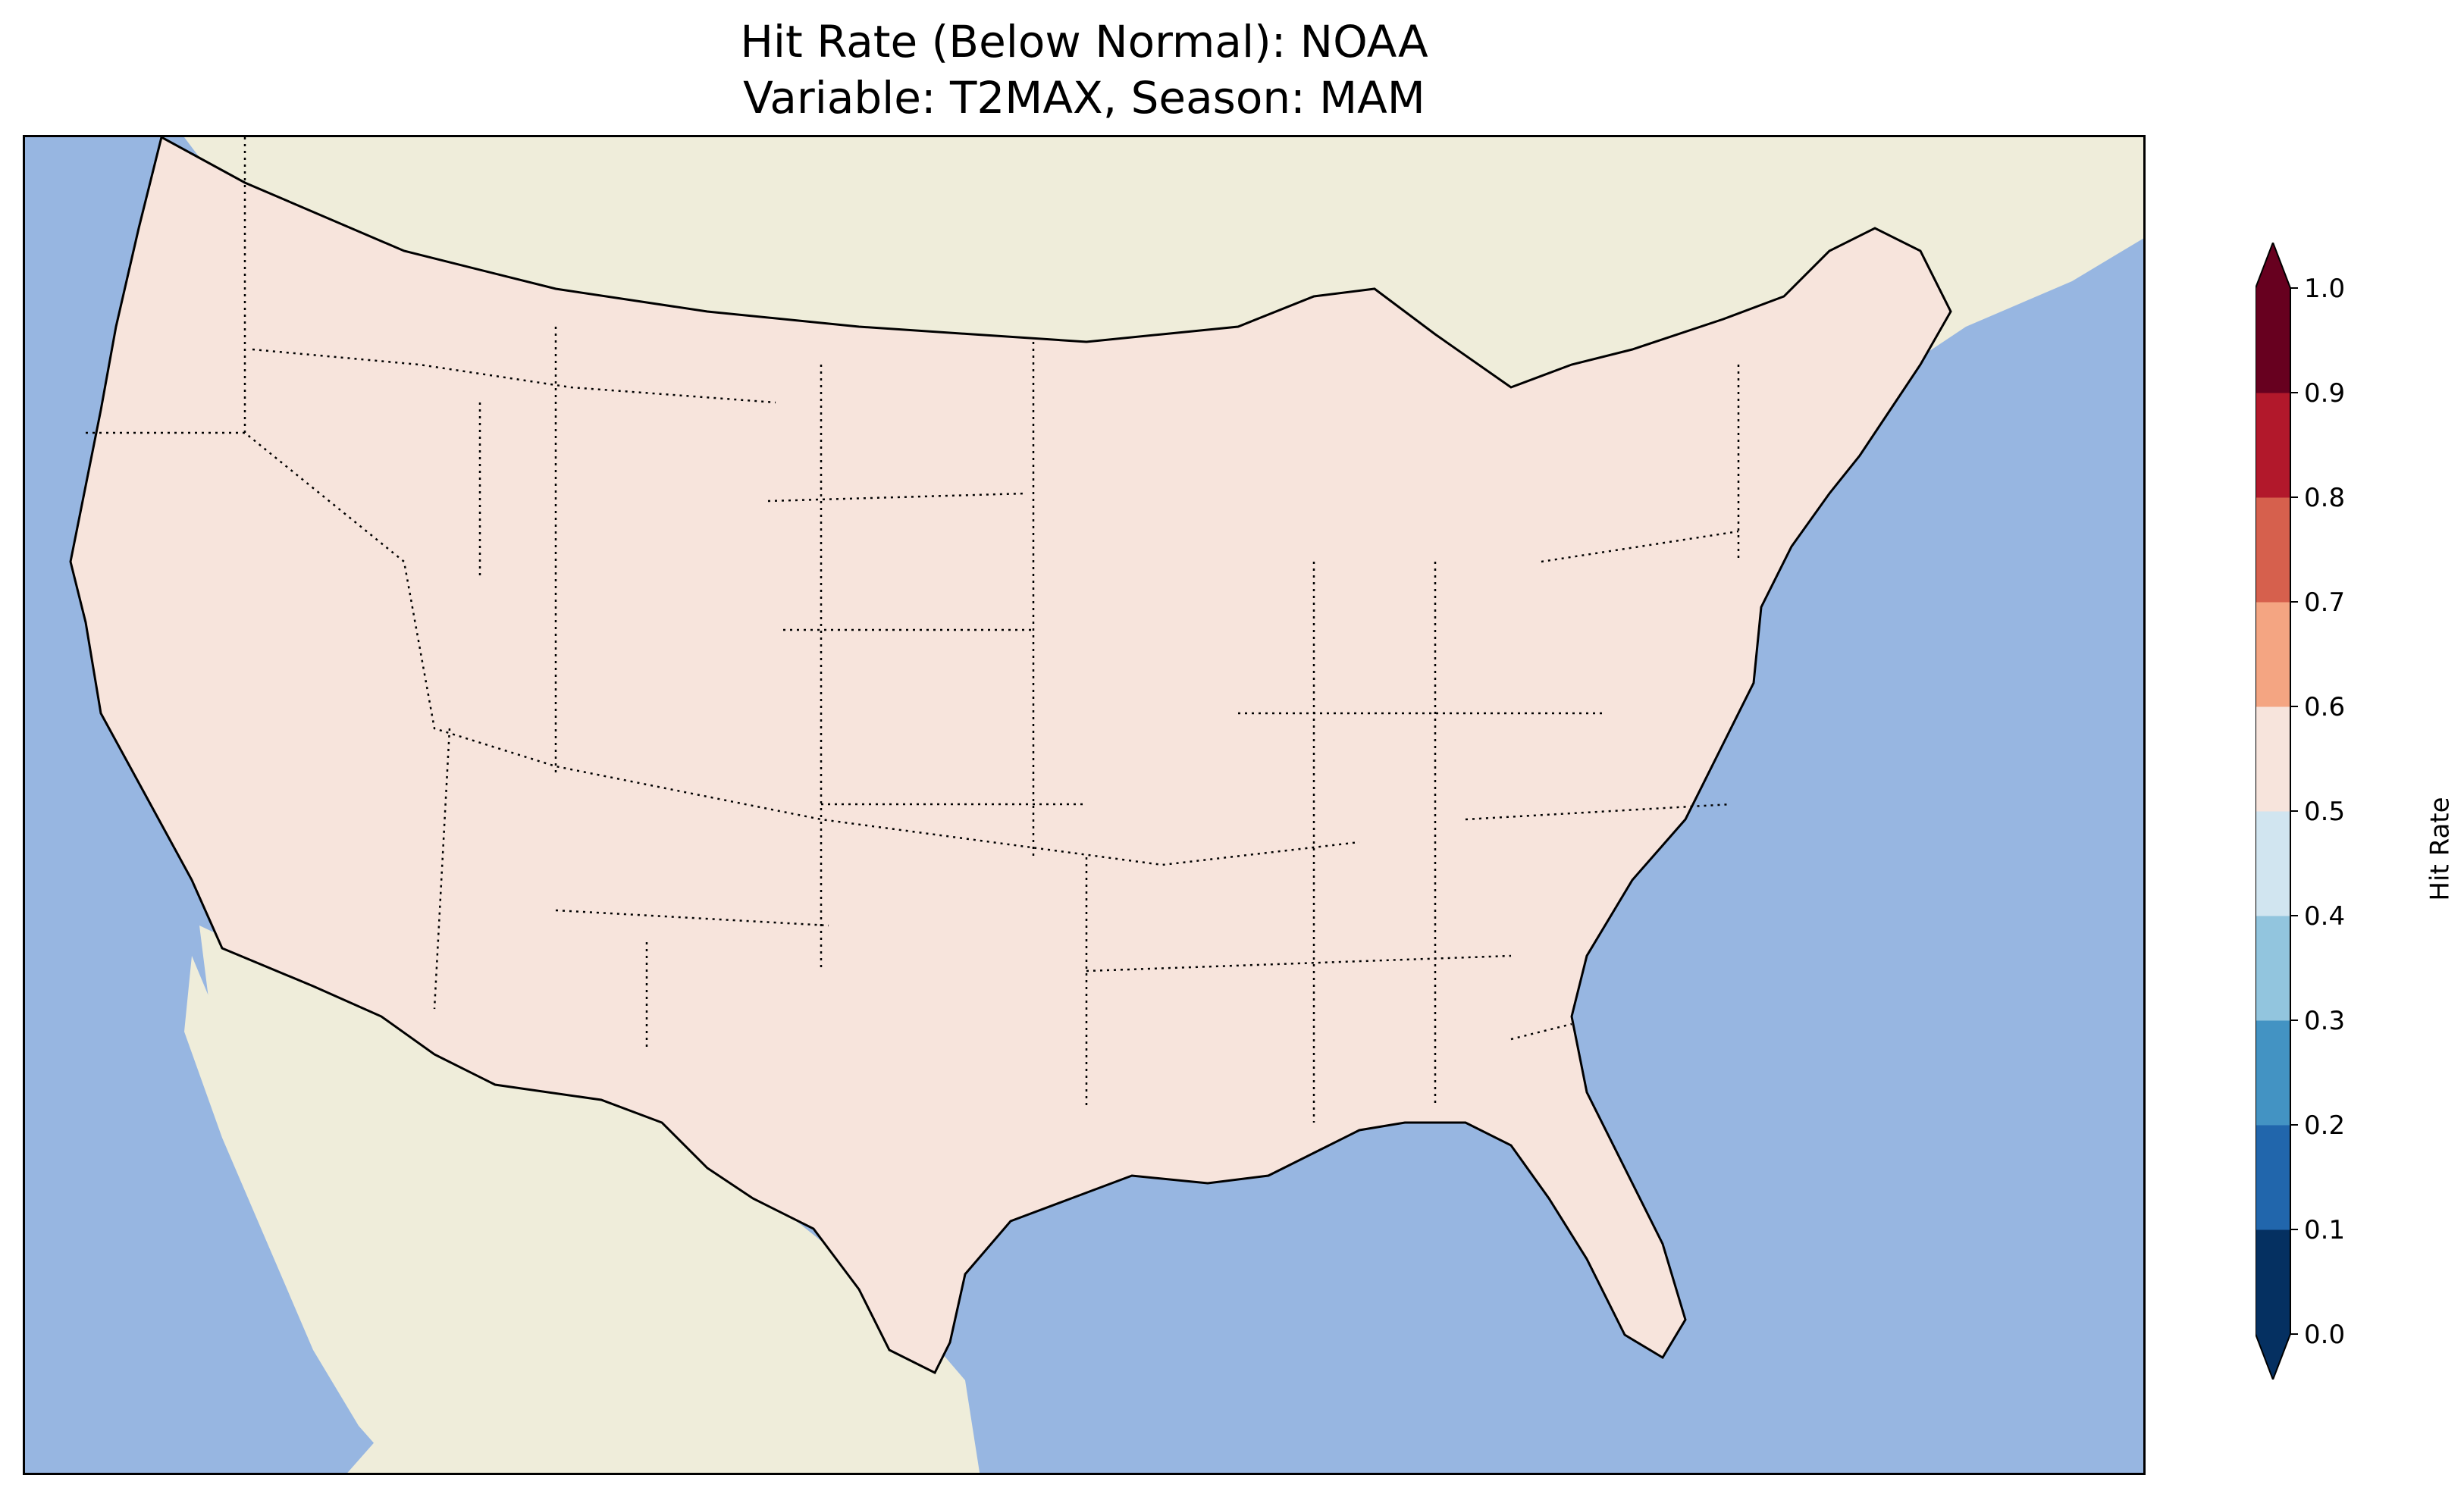  Describe the element at coordinates (2324, 1125) in the screenshot. I see `colorbar-tick-label: 0.2` at that location.